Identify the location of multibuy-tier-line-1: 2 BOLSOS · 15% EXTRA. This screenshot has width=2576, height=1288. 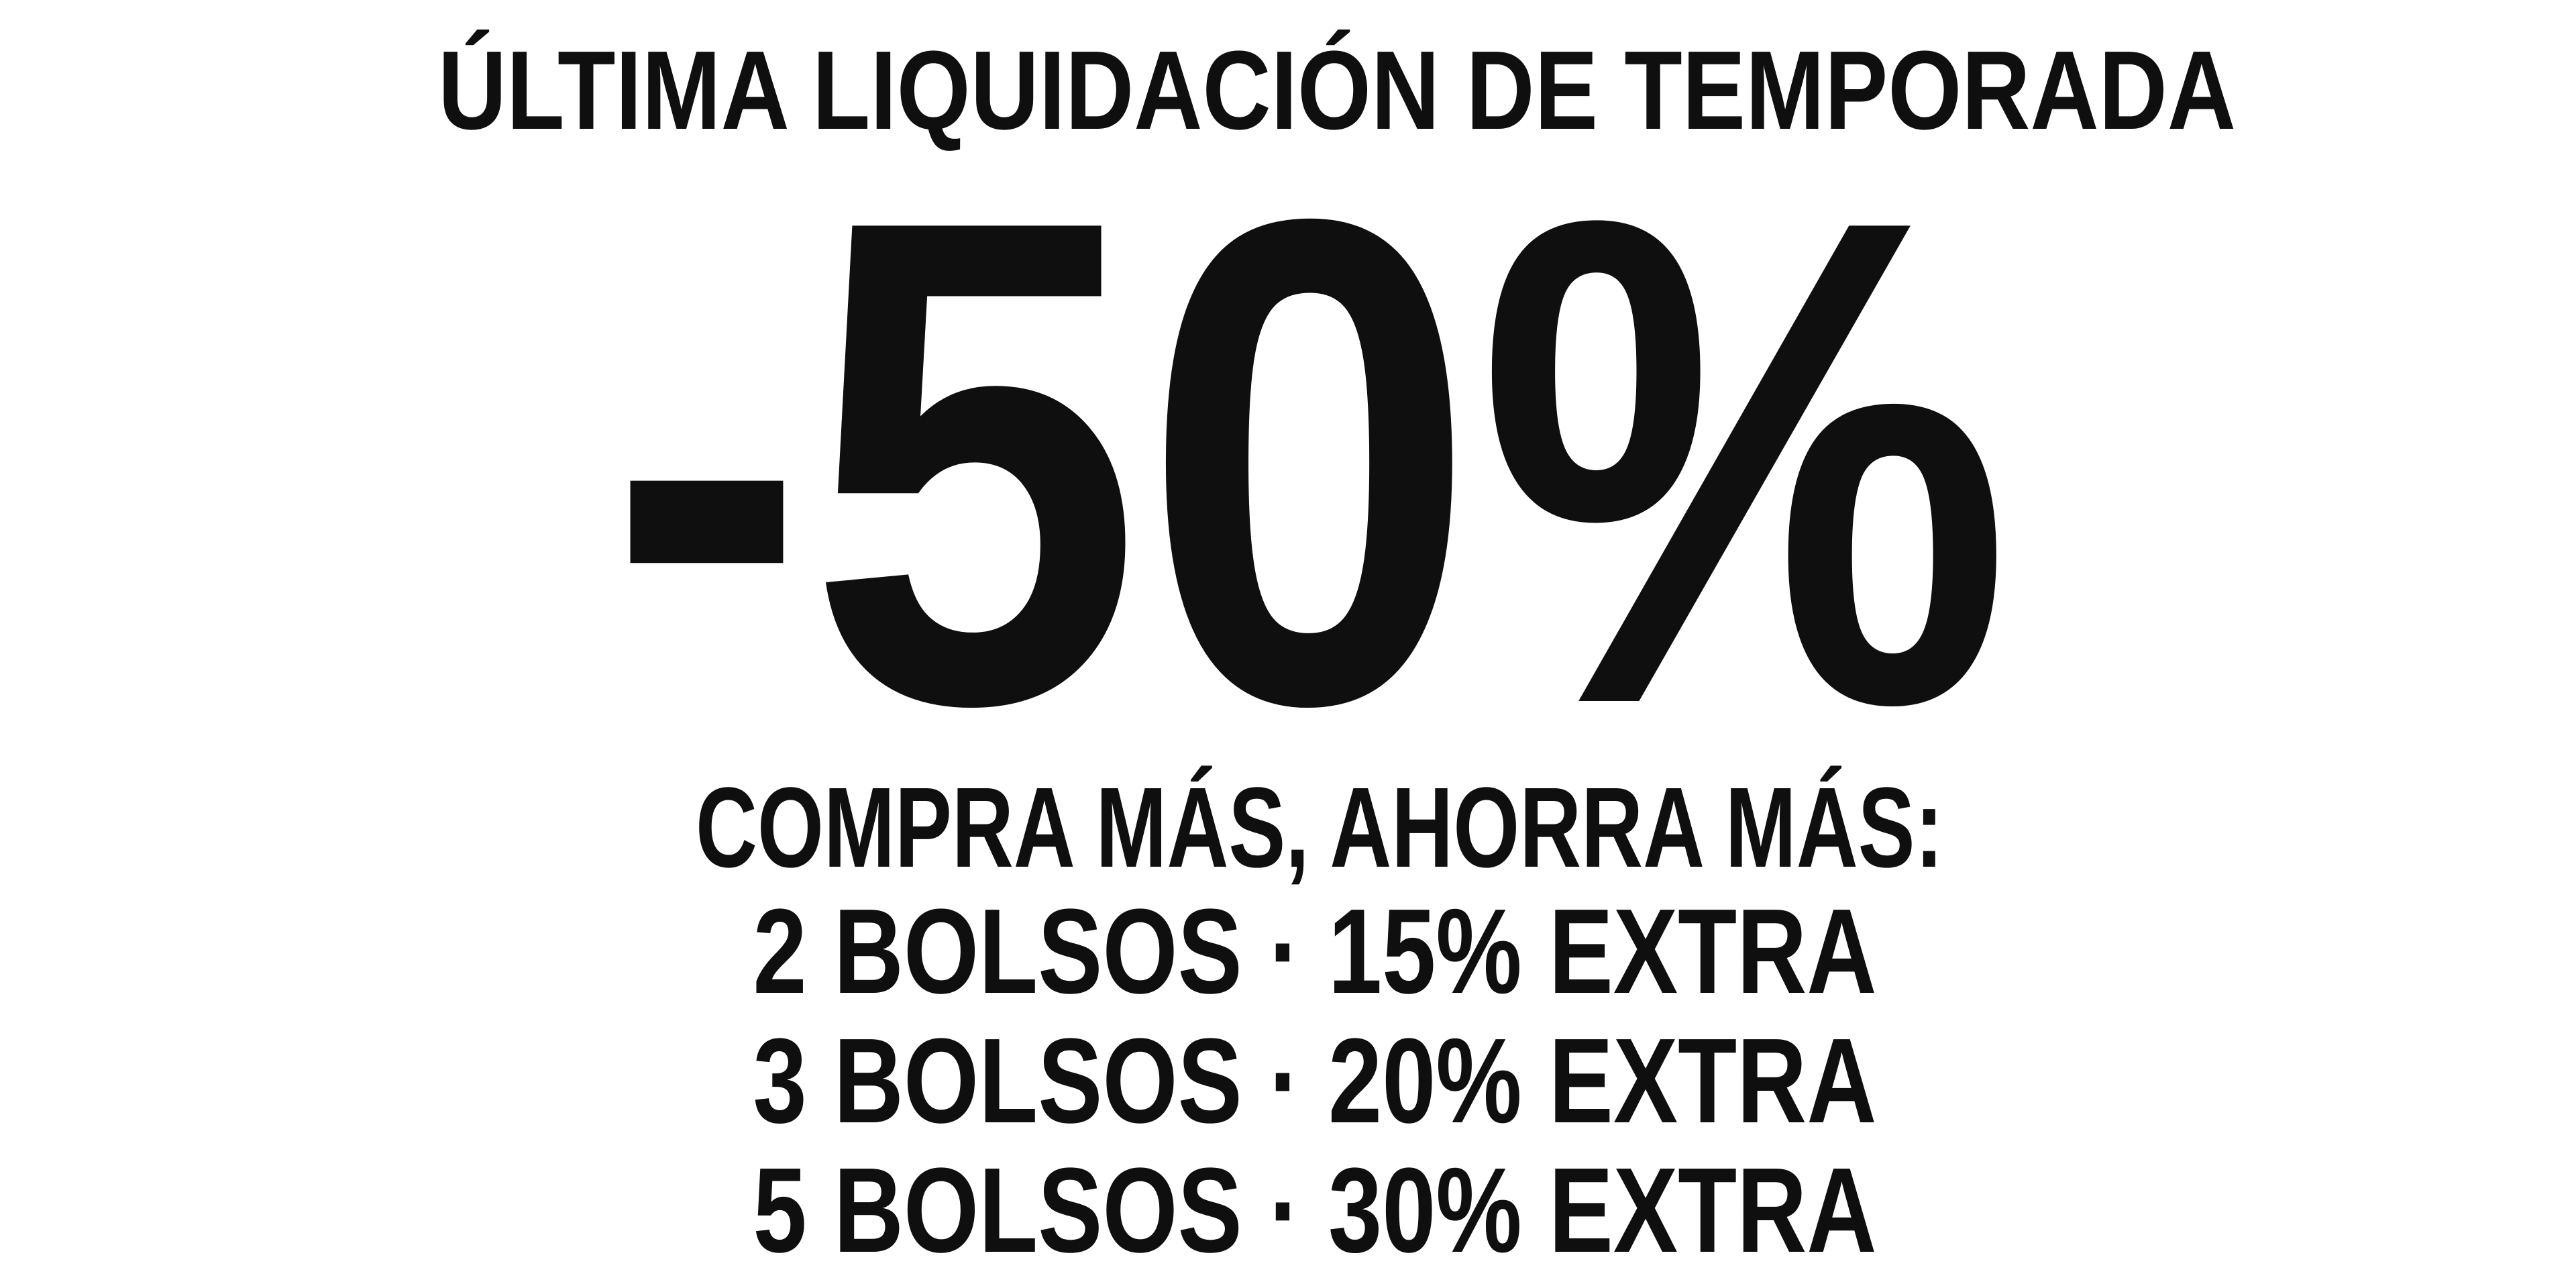
(1315, 951).